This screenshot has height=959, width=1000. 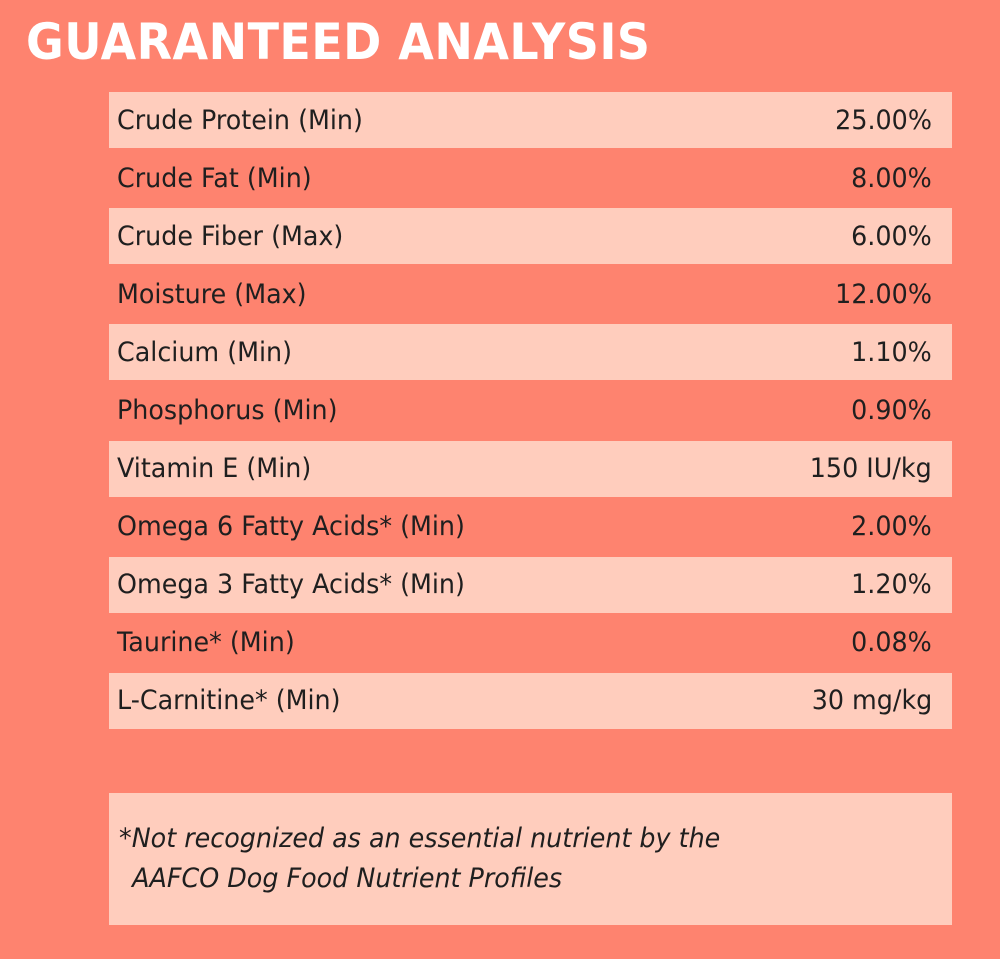 What do you see at coordinates (530, 468) in the screenshot?
I see `table-row: Vitamin E (Min) 150 IU/kg` at bounding box center [530, 468].